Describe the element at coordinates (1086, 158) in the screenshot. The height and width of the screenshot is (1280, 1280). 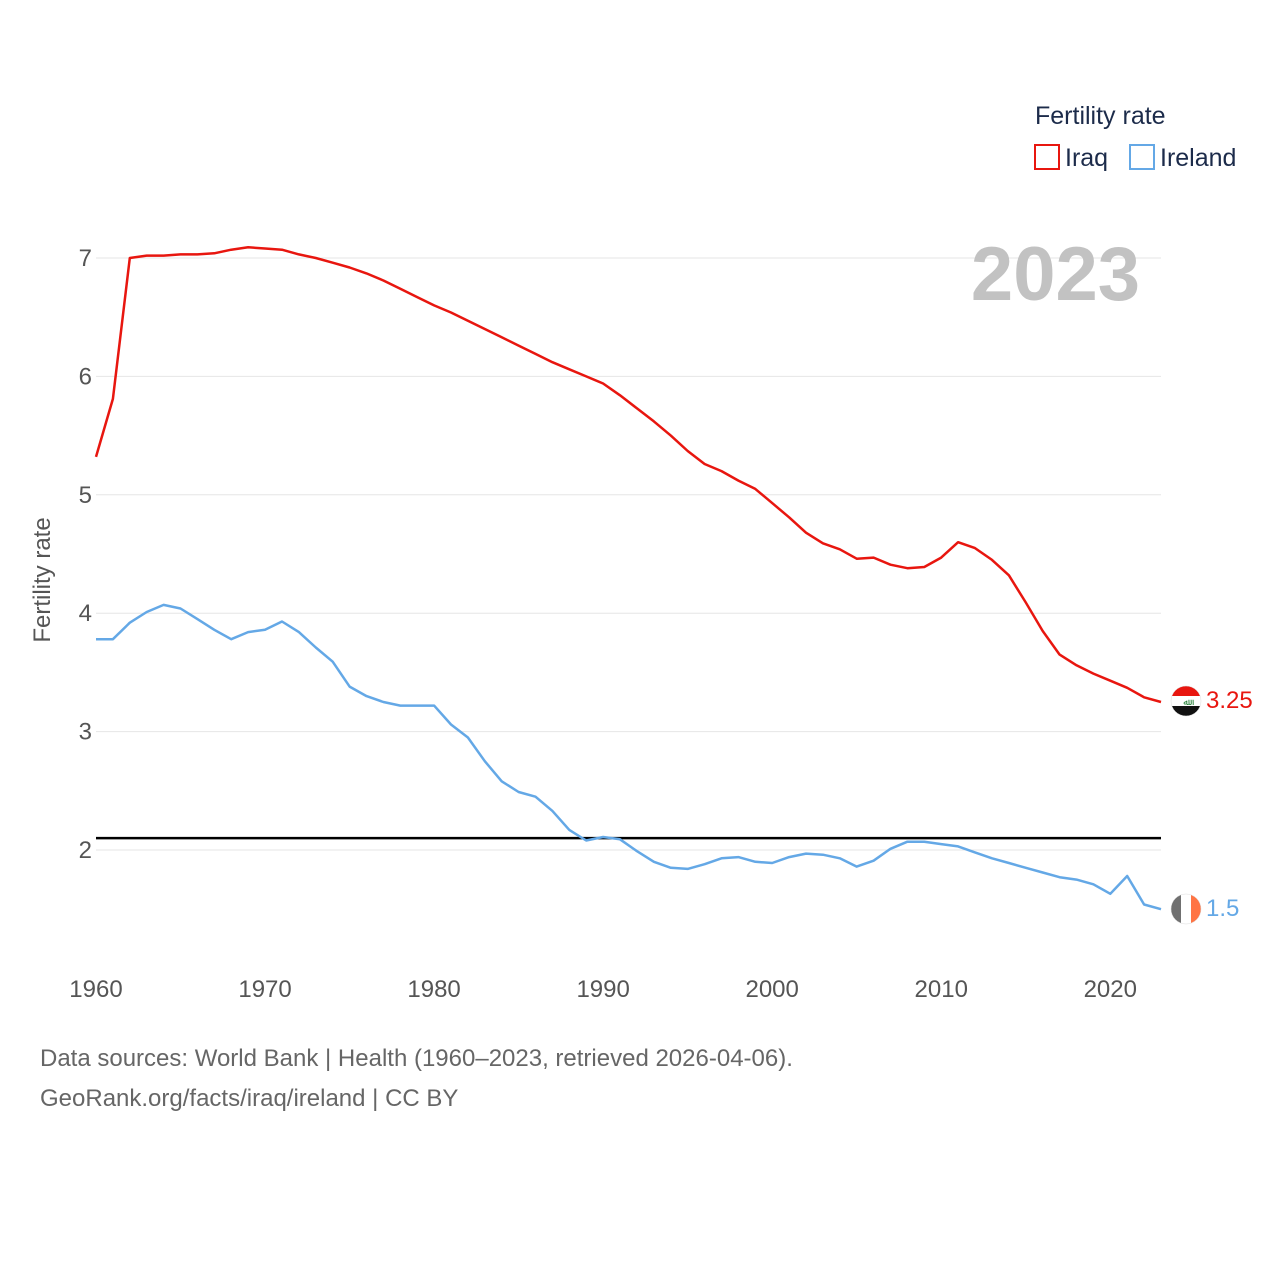
I see `legend-label-iraq: Iraq` at that location.